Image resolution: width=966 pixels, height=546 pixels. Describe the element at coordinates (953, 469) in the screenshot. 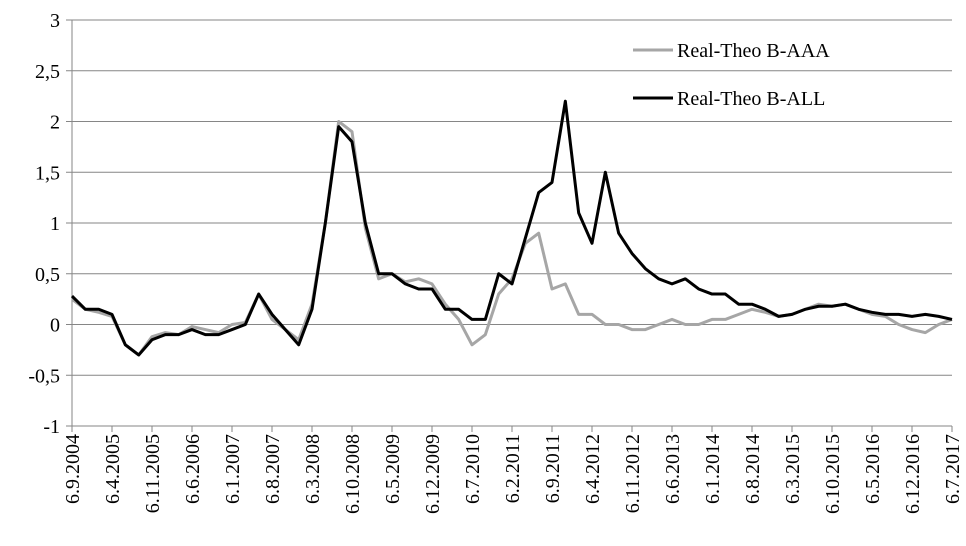

I see `x-tick-label: 6.7.2017` at that location.